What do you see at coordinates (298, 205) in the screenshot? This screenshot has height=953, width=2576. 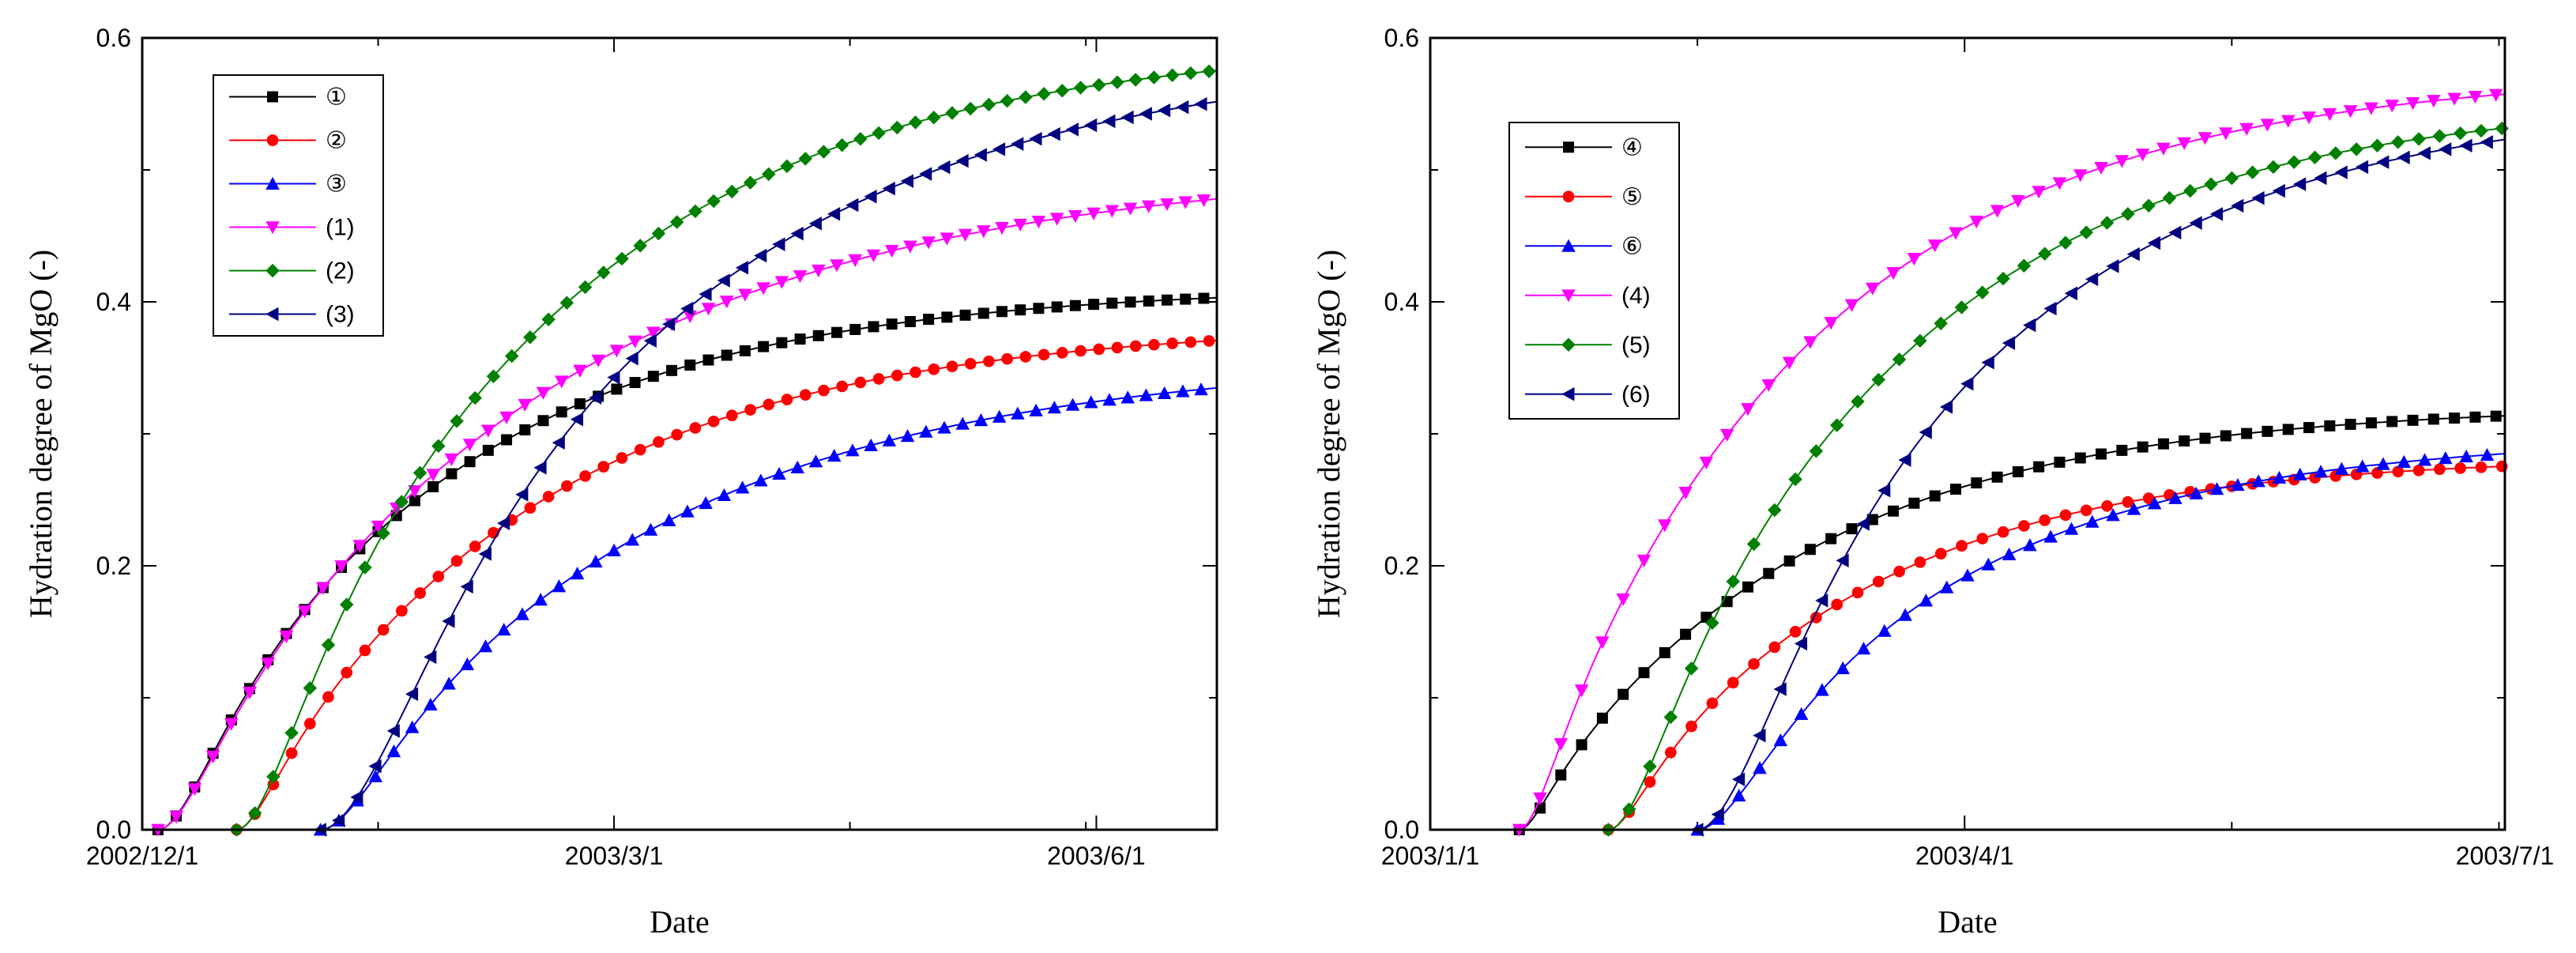 I see `legend: ① ② ③ (1) (2) (3)` at bounding box center [298, 205].